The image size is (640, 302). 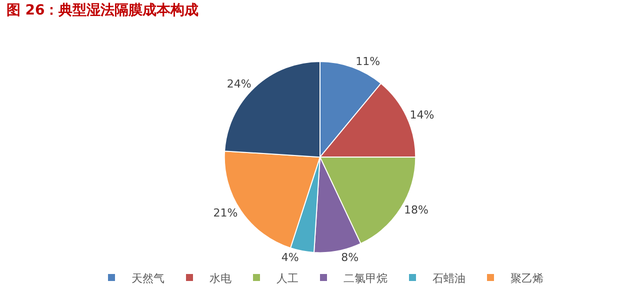 I want to click on data-label: 11%, so click(x=368, y=61).